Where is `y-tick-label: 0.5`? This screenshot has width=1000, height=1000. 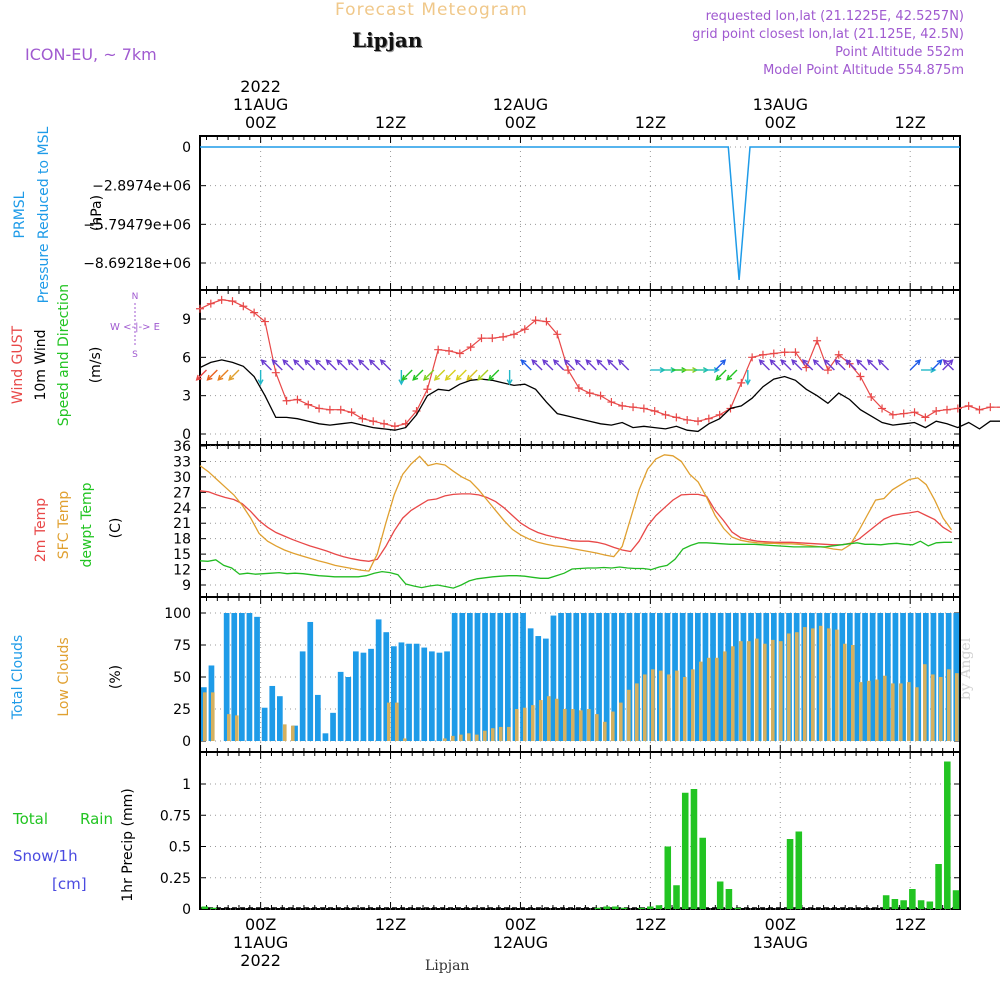 y-tick-label: 0.5 is located at coordinates (180, 848).